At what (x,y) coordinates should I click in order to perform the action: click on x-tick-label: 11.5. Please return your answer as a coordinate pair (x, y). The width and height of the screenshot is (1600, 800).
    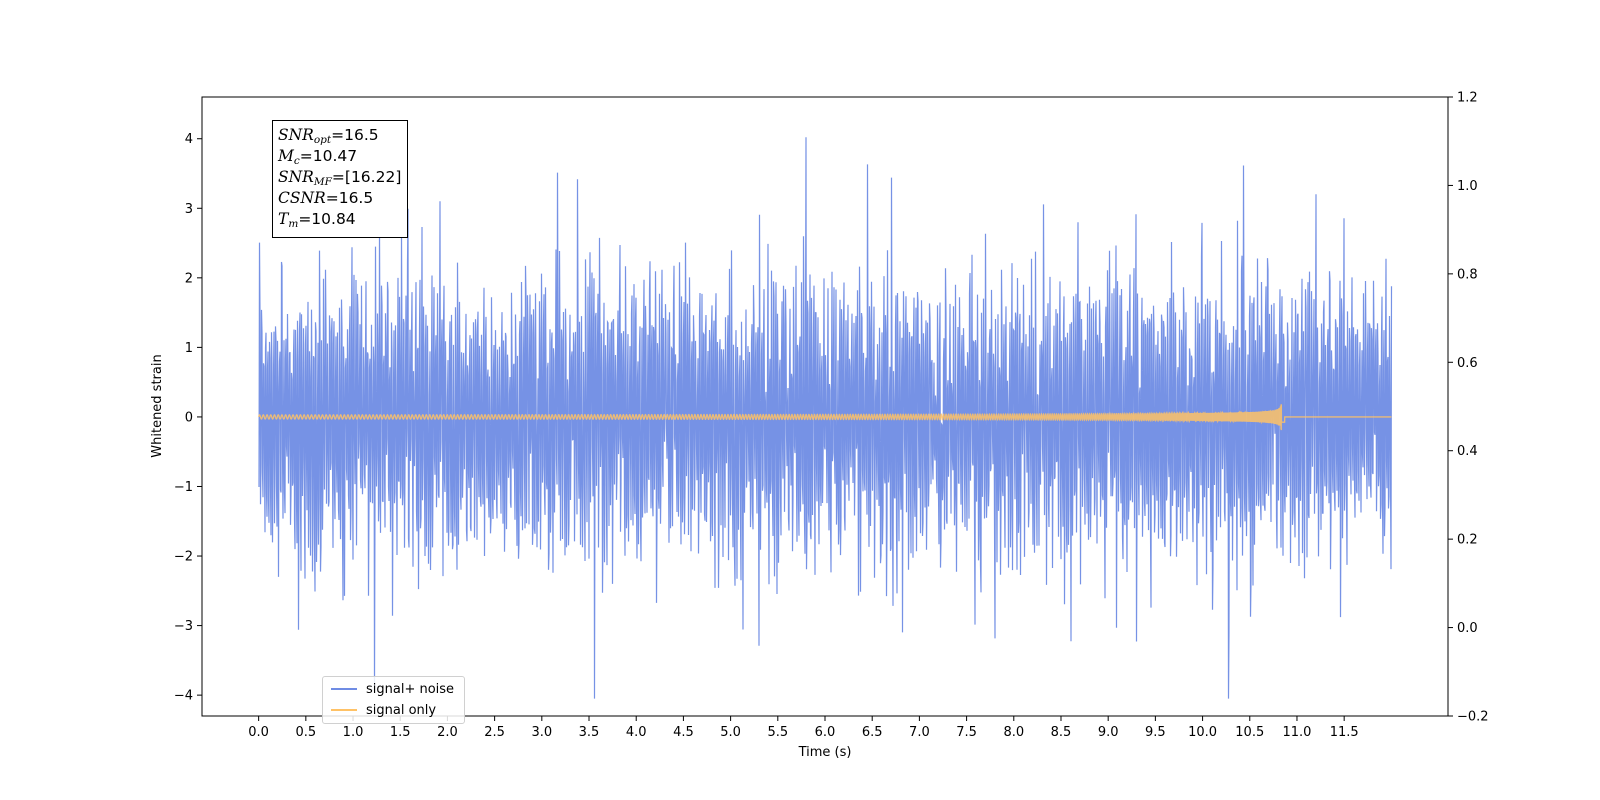
    Looking at the image, I should click on (1344, 732).